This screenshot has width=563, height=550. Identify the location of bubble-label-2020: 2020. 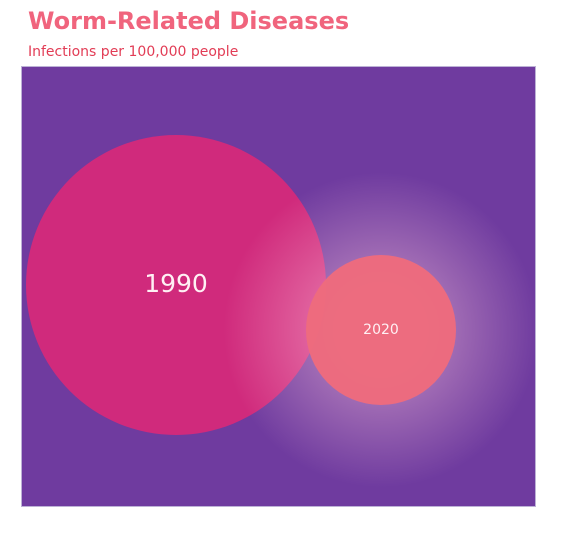
(381, 330).